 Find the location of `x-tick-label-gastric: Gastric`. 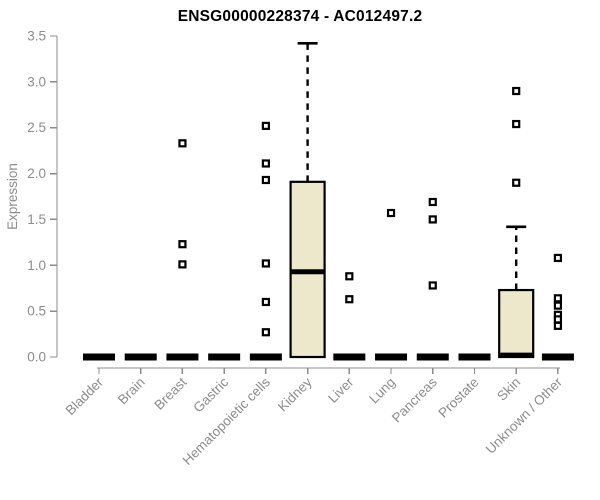

x-tick-label-gastric: Gastric is located at coordinates (210, 394).